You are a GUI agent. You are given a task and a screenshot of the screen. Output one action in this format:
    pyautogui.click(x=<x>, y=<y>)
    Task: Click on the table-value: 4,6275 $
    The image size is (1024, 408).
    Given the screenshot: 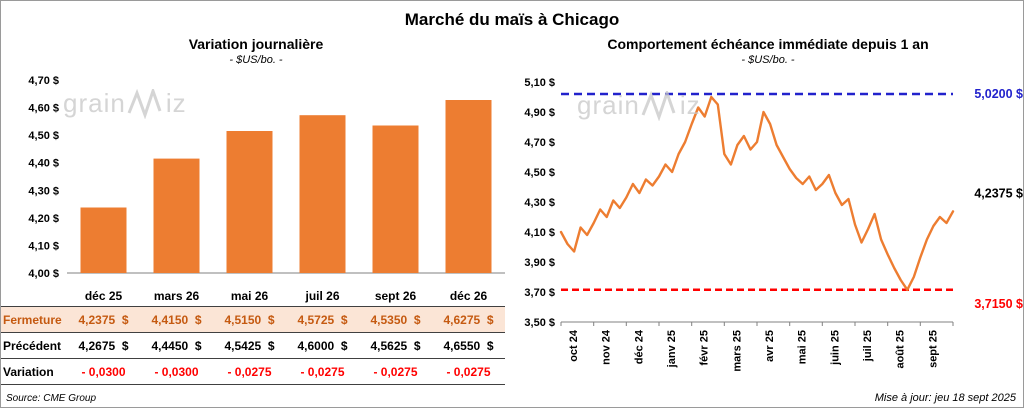 What is the action you would take?
    pyautogui.click(x=468, y=319)
    